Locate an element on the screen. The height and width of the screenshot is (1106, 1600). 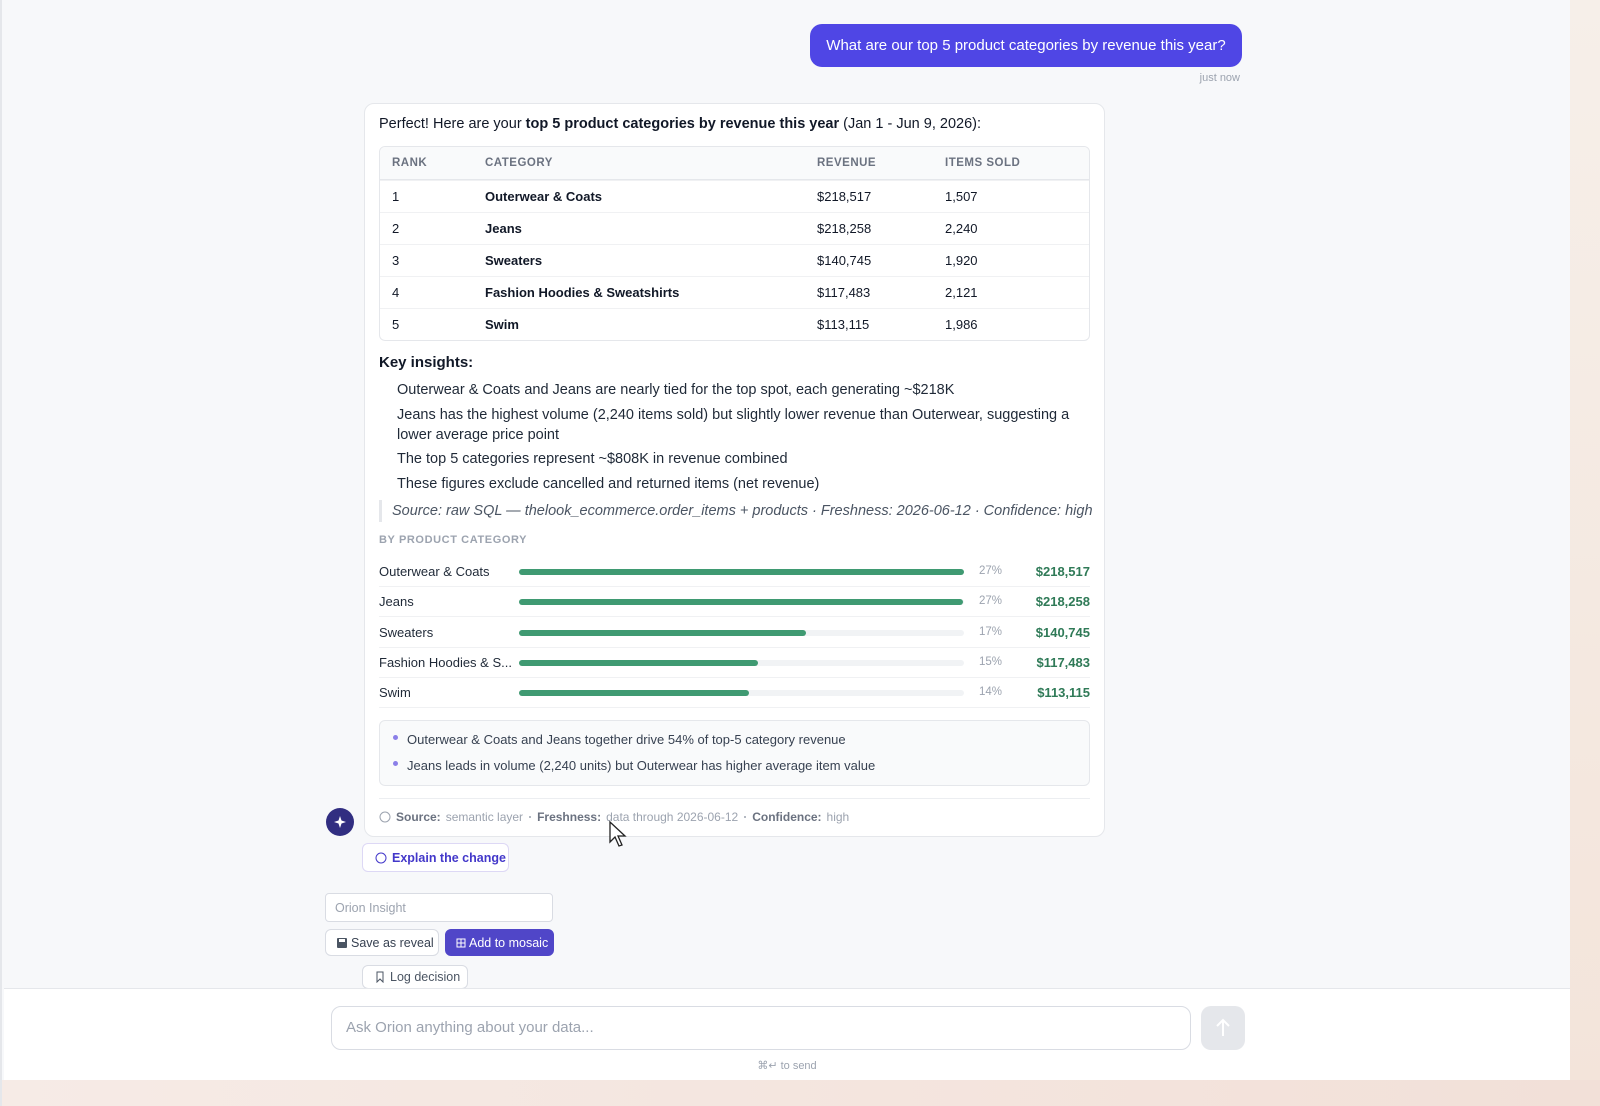
intro-text: Perfect! Here are your is located at coordinates (452, 124).